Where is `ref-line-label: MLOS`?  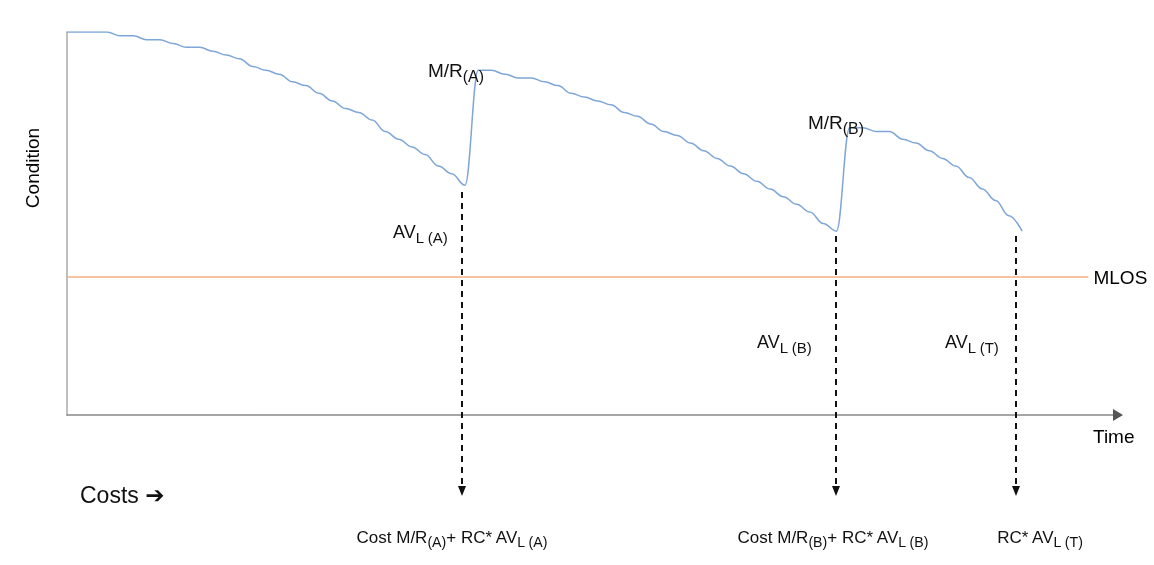 ref-line-label: MLOS is located at coordinates (1120, 277).